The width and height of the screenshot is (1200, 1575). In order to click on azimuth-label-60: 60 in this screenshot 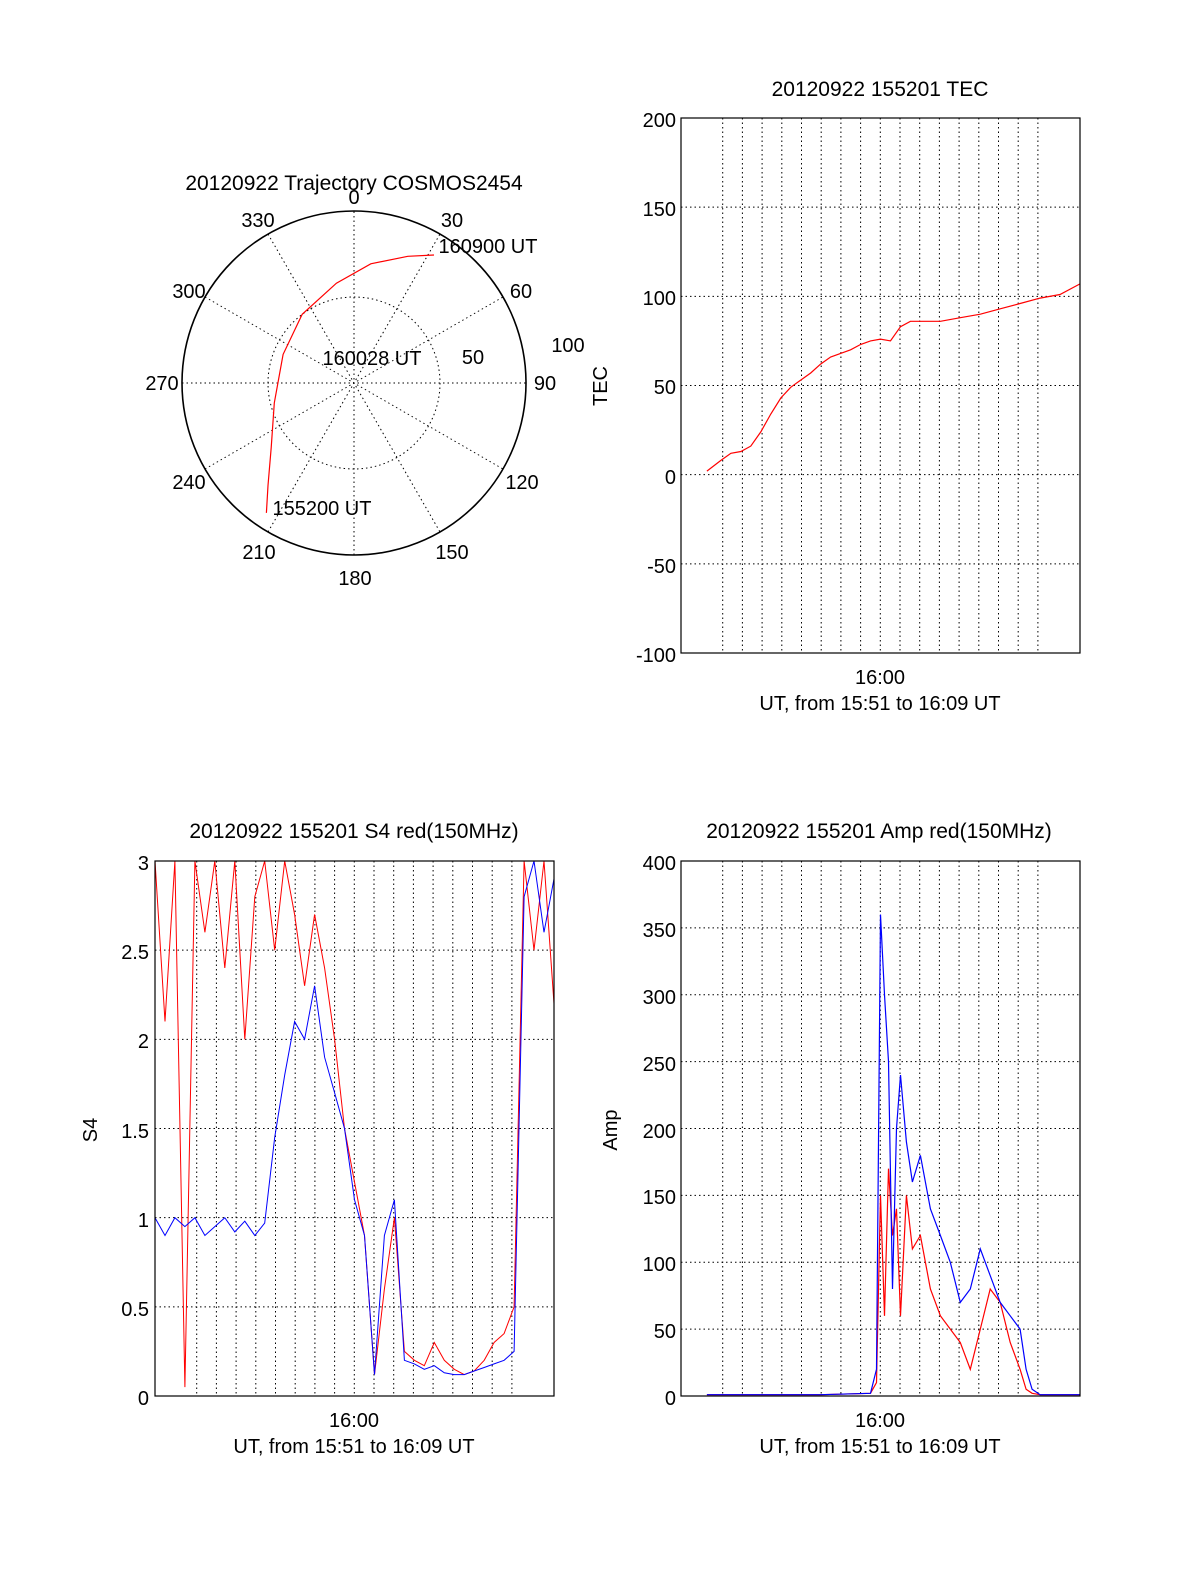, I will do `click(521, 292)`.